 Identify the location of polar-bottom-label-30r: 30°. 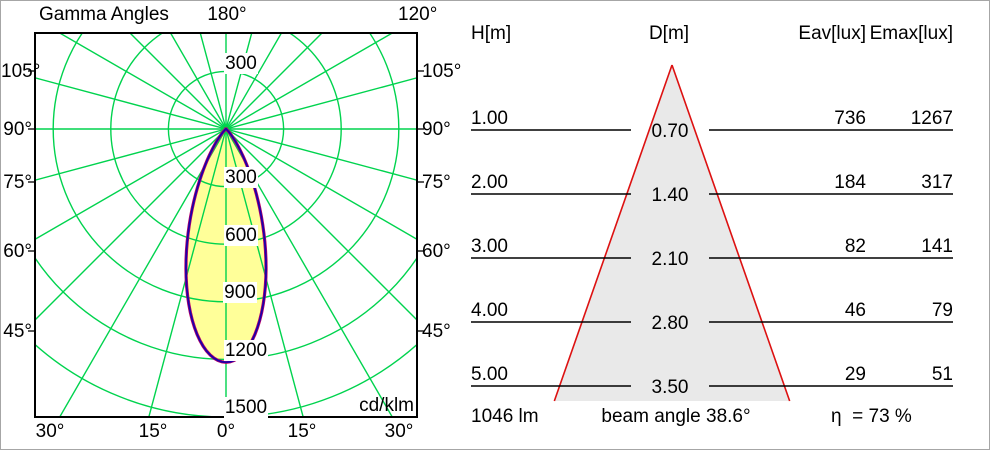
(399, 431).